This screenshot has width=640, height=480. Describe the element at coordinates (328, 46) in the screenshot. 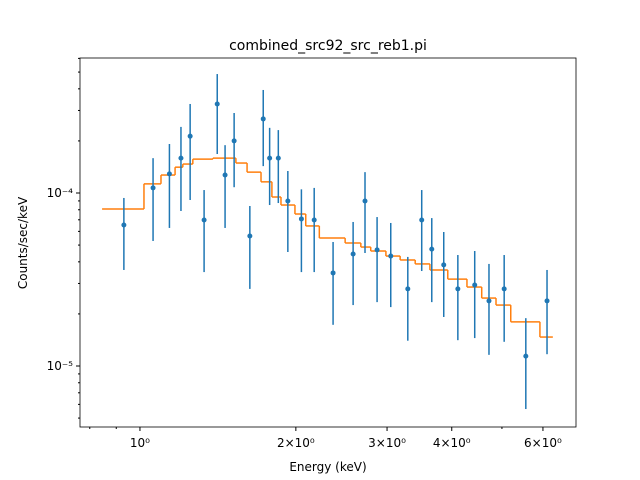

I see `chart-title: combined_src92_src_reb1.pi` at that location.